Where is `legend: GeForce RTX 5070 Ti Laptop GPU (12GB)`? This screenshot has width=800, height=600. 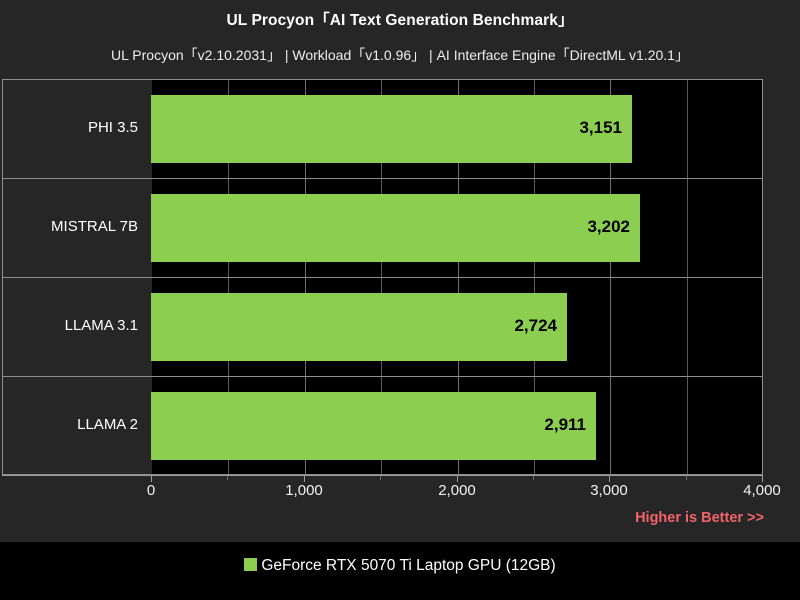 legend: GeForce RTX 5070 Ti Laptop GPU (12GB) is located at coordinates (400, 571).